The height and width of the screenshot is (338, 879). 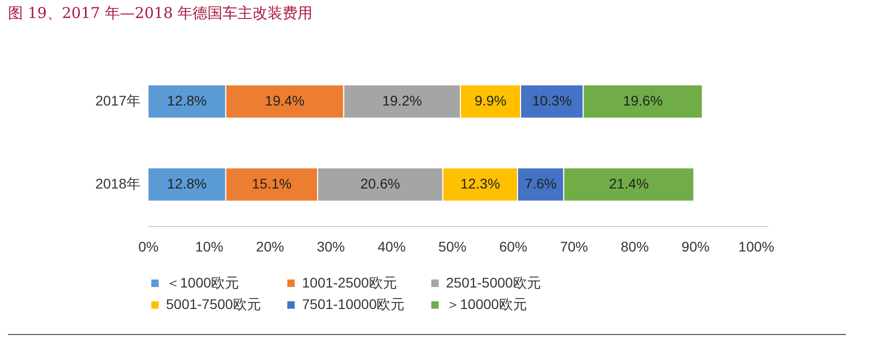 I want to click on legend-label: 5001-7500欧元, so click(x=213, y=304).